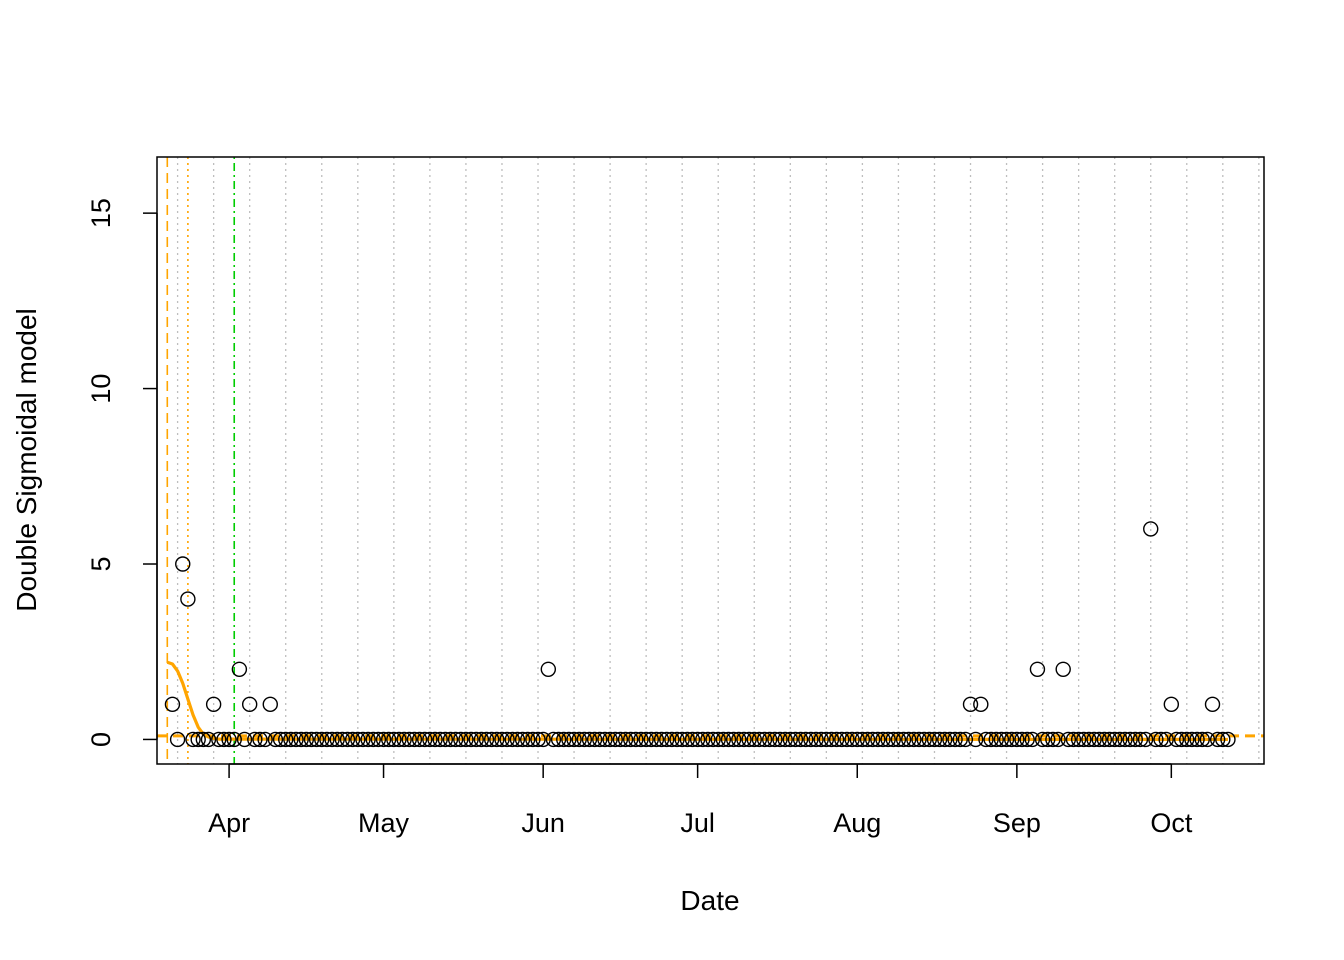  I want to click on x-tick-label: Jun, so click(543, 823).